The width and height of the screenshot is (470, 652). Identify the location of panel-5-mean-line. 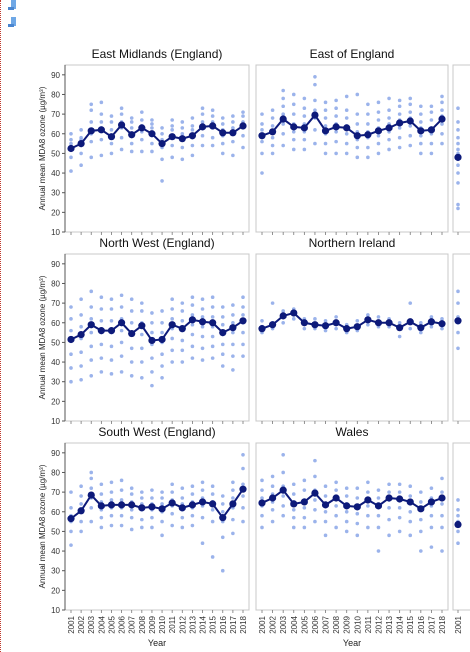
(352, 499).